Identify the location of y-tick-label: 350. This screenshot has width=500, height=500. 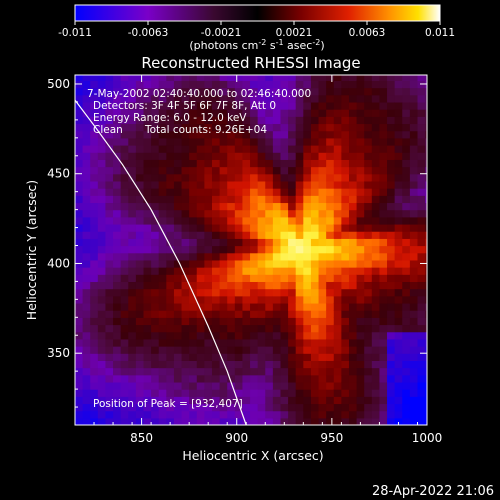
(58, 353).